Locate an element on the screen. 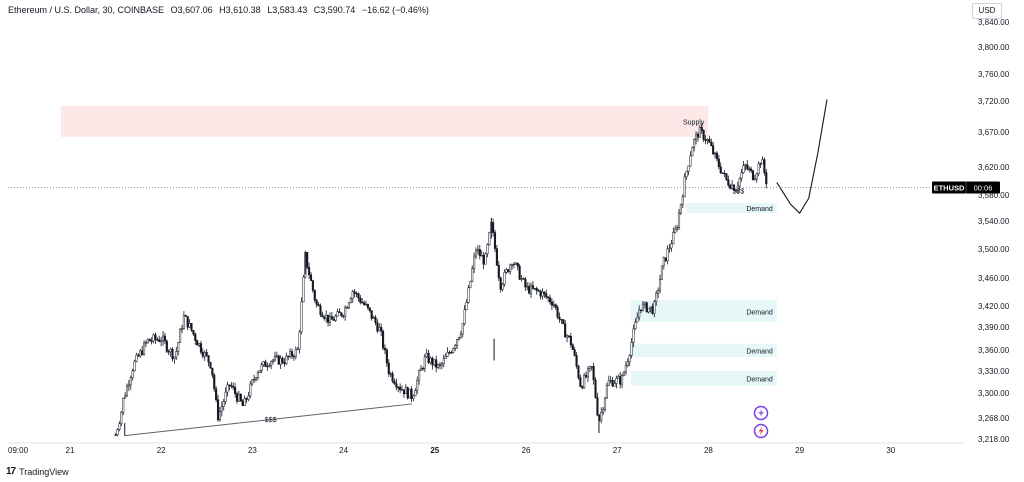 The image size is (1024, 482). projection-layer is located at coordinates (802, 156).